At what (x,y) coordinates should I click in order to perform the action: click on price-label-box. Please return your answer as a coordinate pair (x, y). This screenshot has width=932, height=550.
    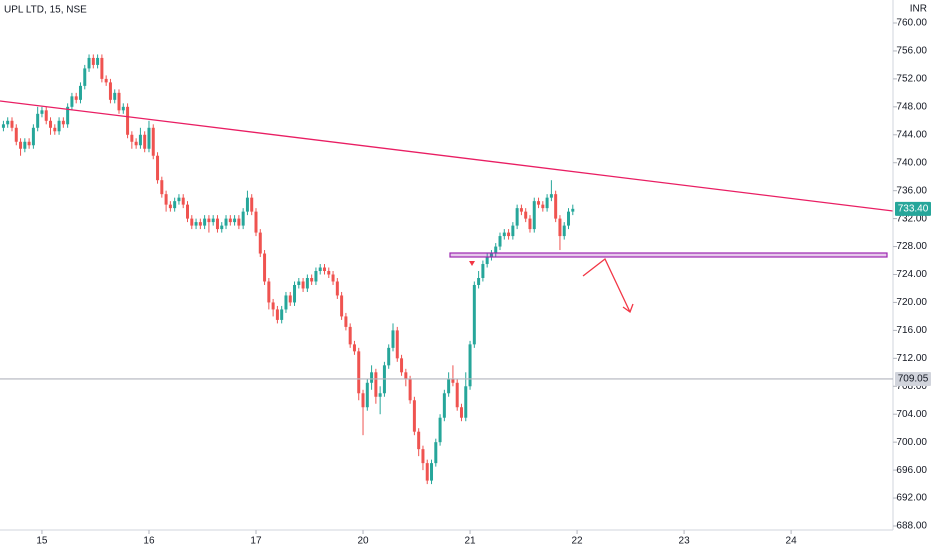
    Looking at the image, I should click on (913, 378).